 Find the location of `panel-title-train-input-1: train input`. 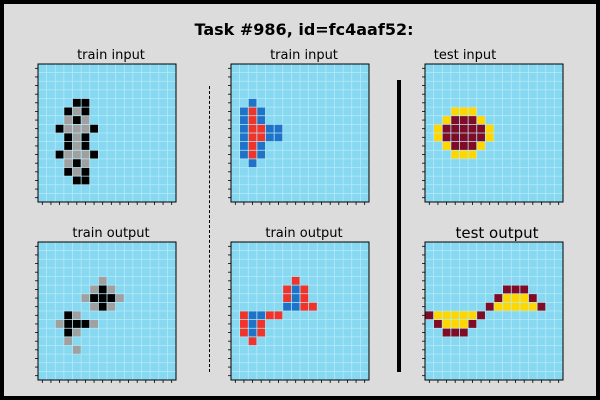

panel-title-train-input-1: train input is located at coordinates (111, 55).